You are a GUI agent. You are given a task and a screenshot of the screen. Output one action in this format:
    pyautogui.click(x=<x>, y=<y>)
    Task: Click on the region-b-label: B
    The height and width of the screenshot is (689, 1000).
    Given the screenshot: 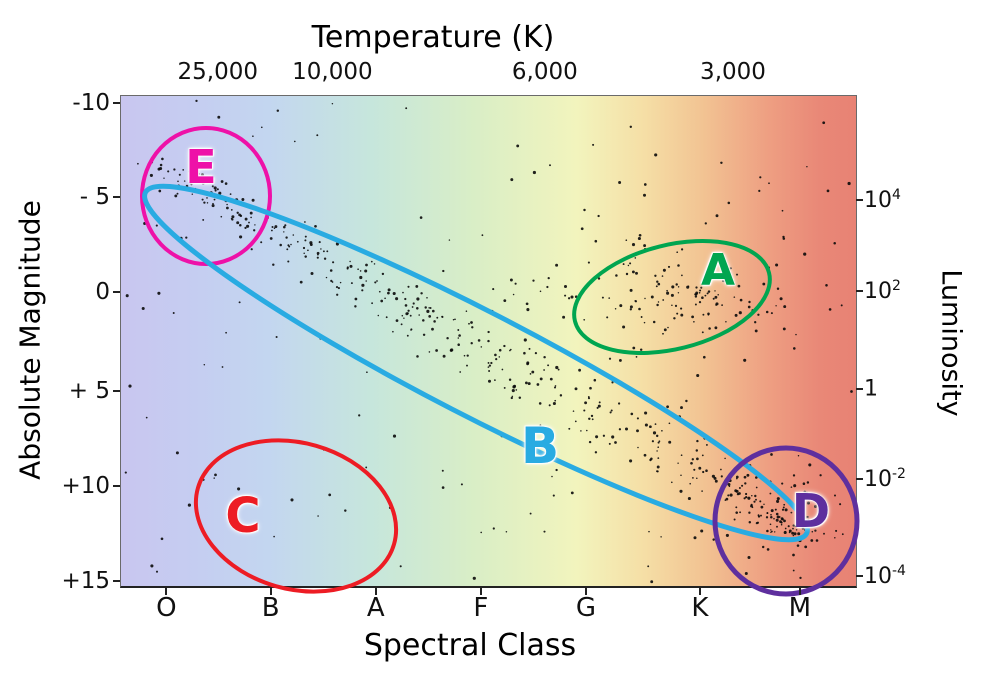 What is the action you would take?
    pyautogui.click(x=540, y=446)
    